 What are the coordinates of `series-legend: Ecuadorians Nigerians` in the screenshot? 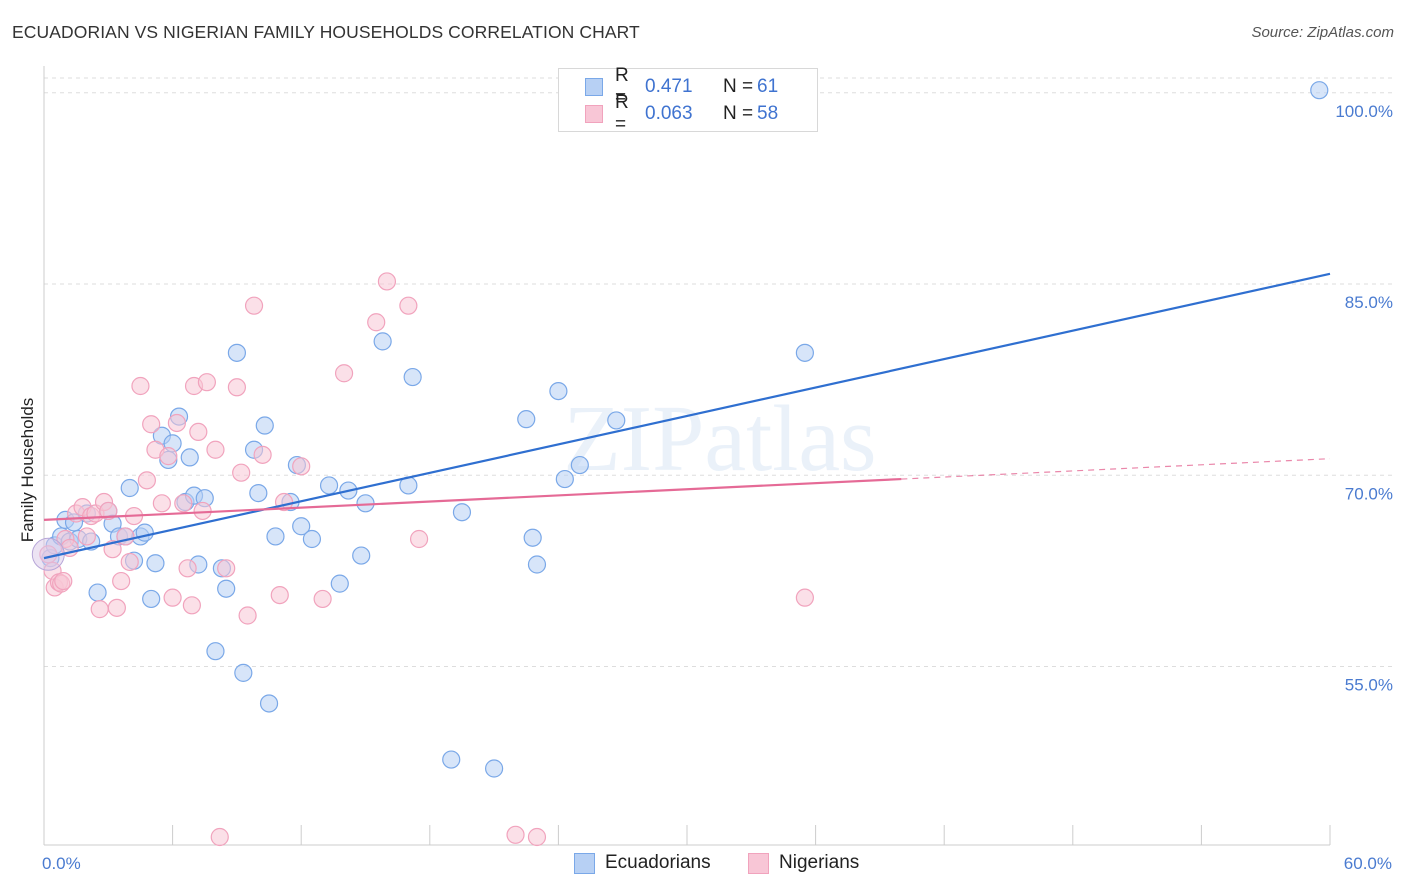 It's located at (703, 864).